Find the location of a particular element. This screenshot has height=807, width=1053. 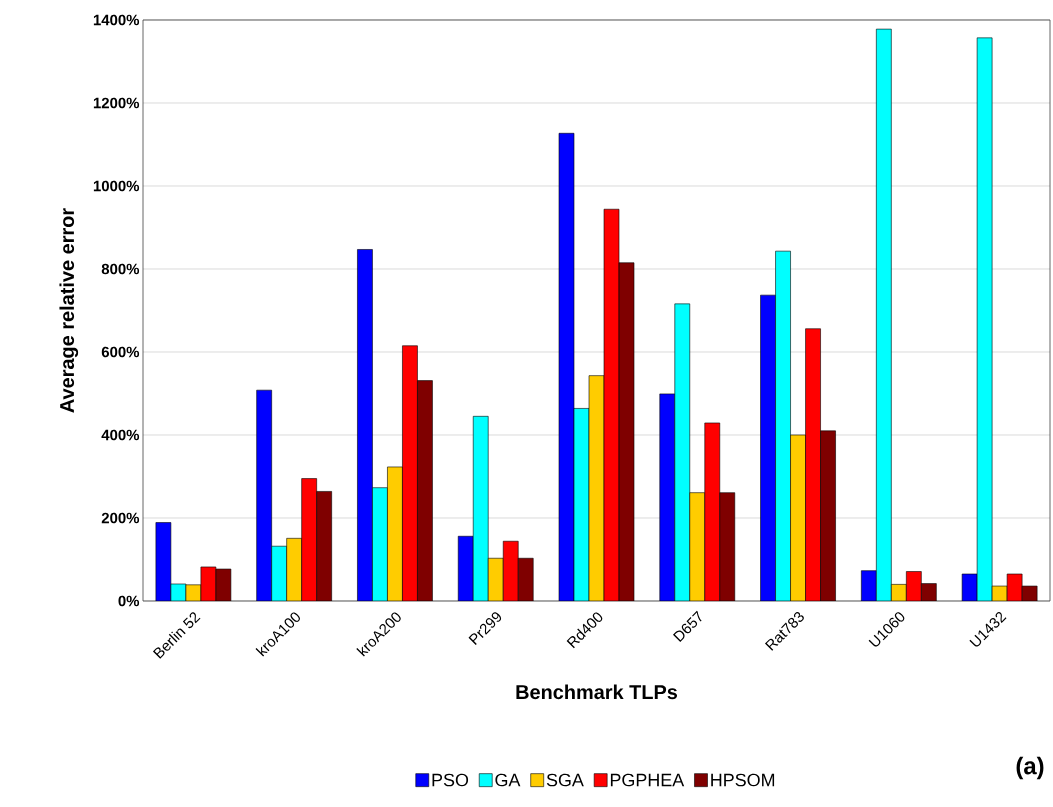

y-tick-label: 0% is located at coordinates (129, 601).